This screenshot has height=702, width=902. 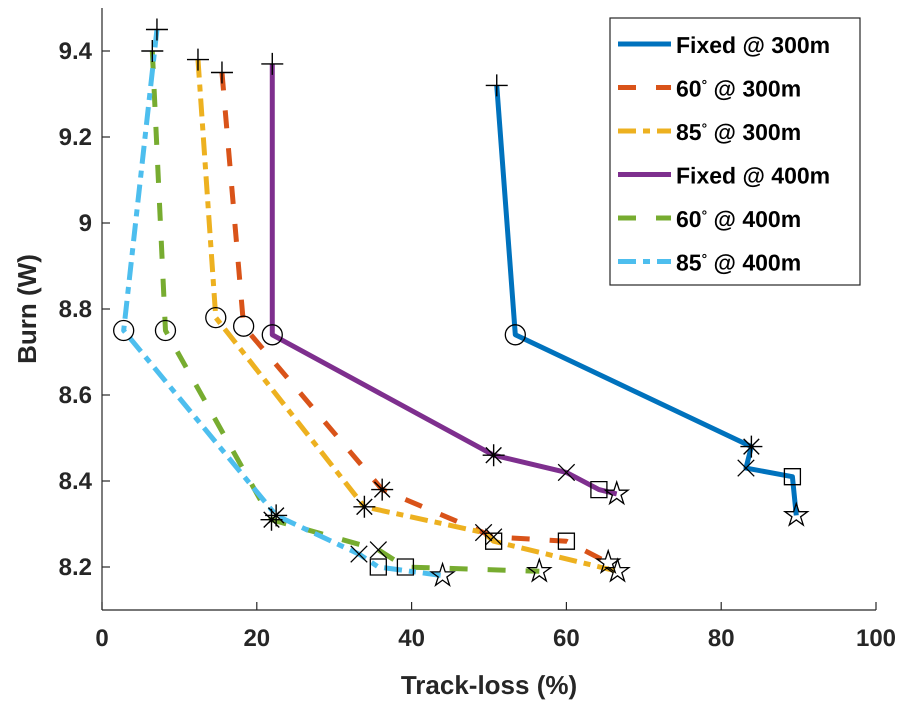 What do you see at coordinates (27, 309) in the screenshot?
I see `y-axis-title: Burn (W)` at bounding box center [27, 309].